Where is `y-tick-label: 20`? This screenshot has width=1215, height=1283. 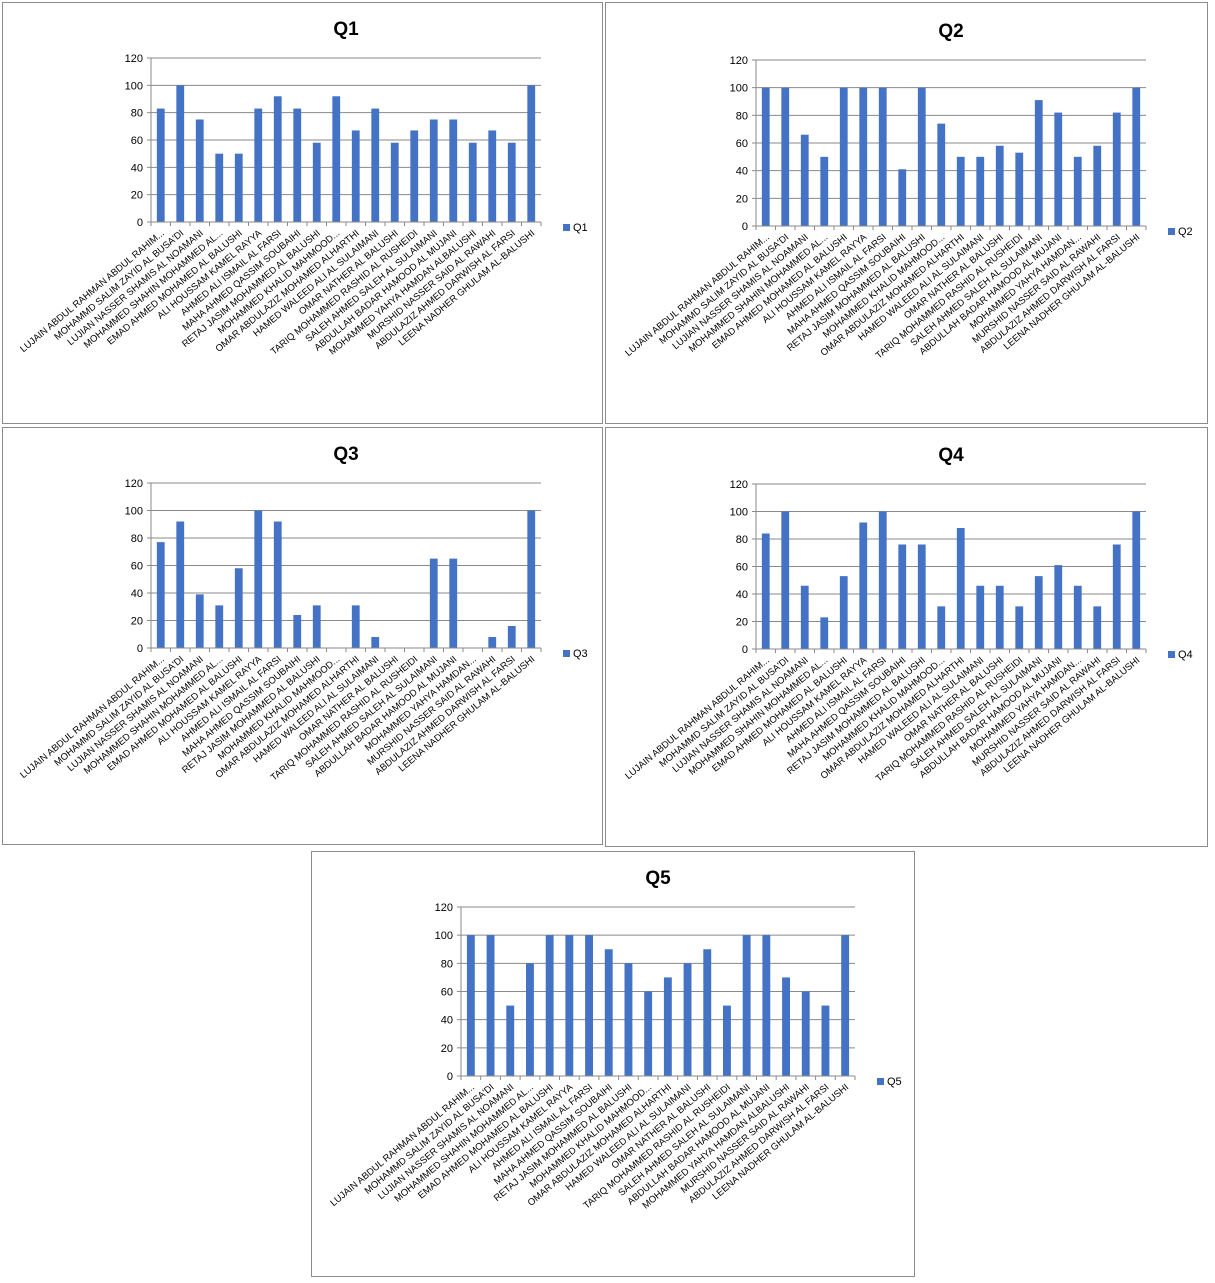
y-tick-label: 20 is located at coordinates (137, 196).